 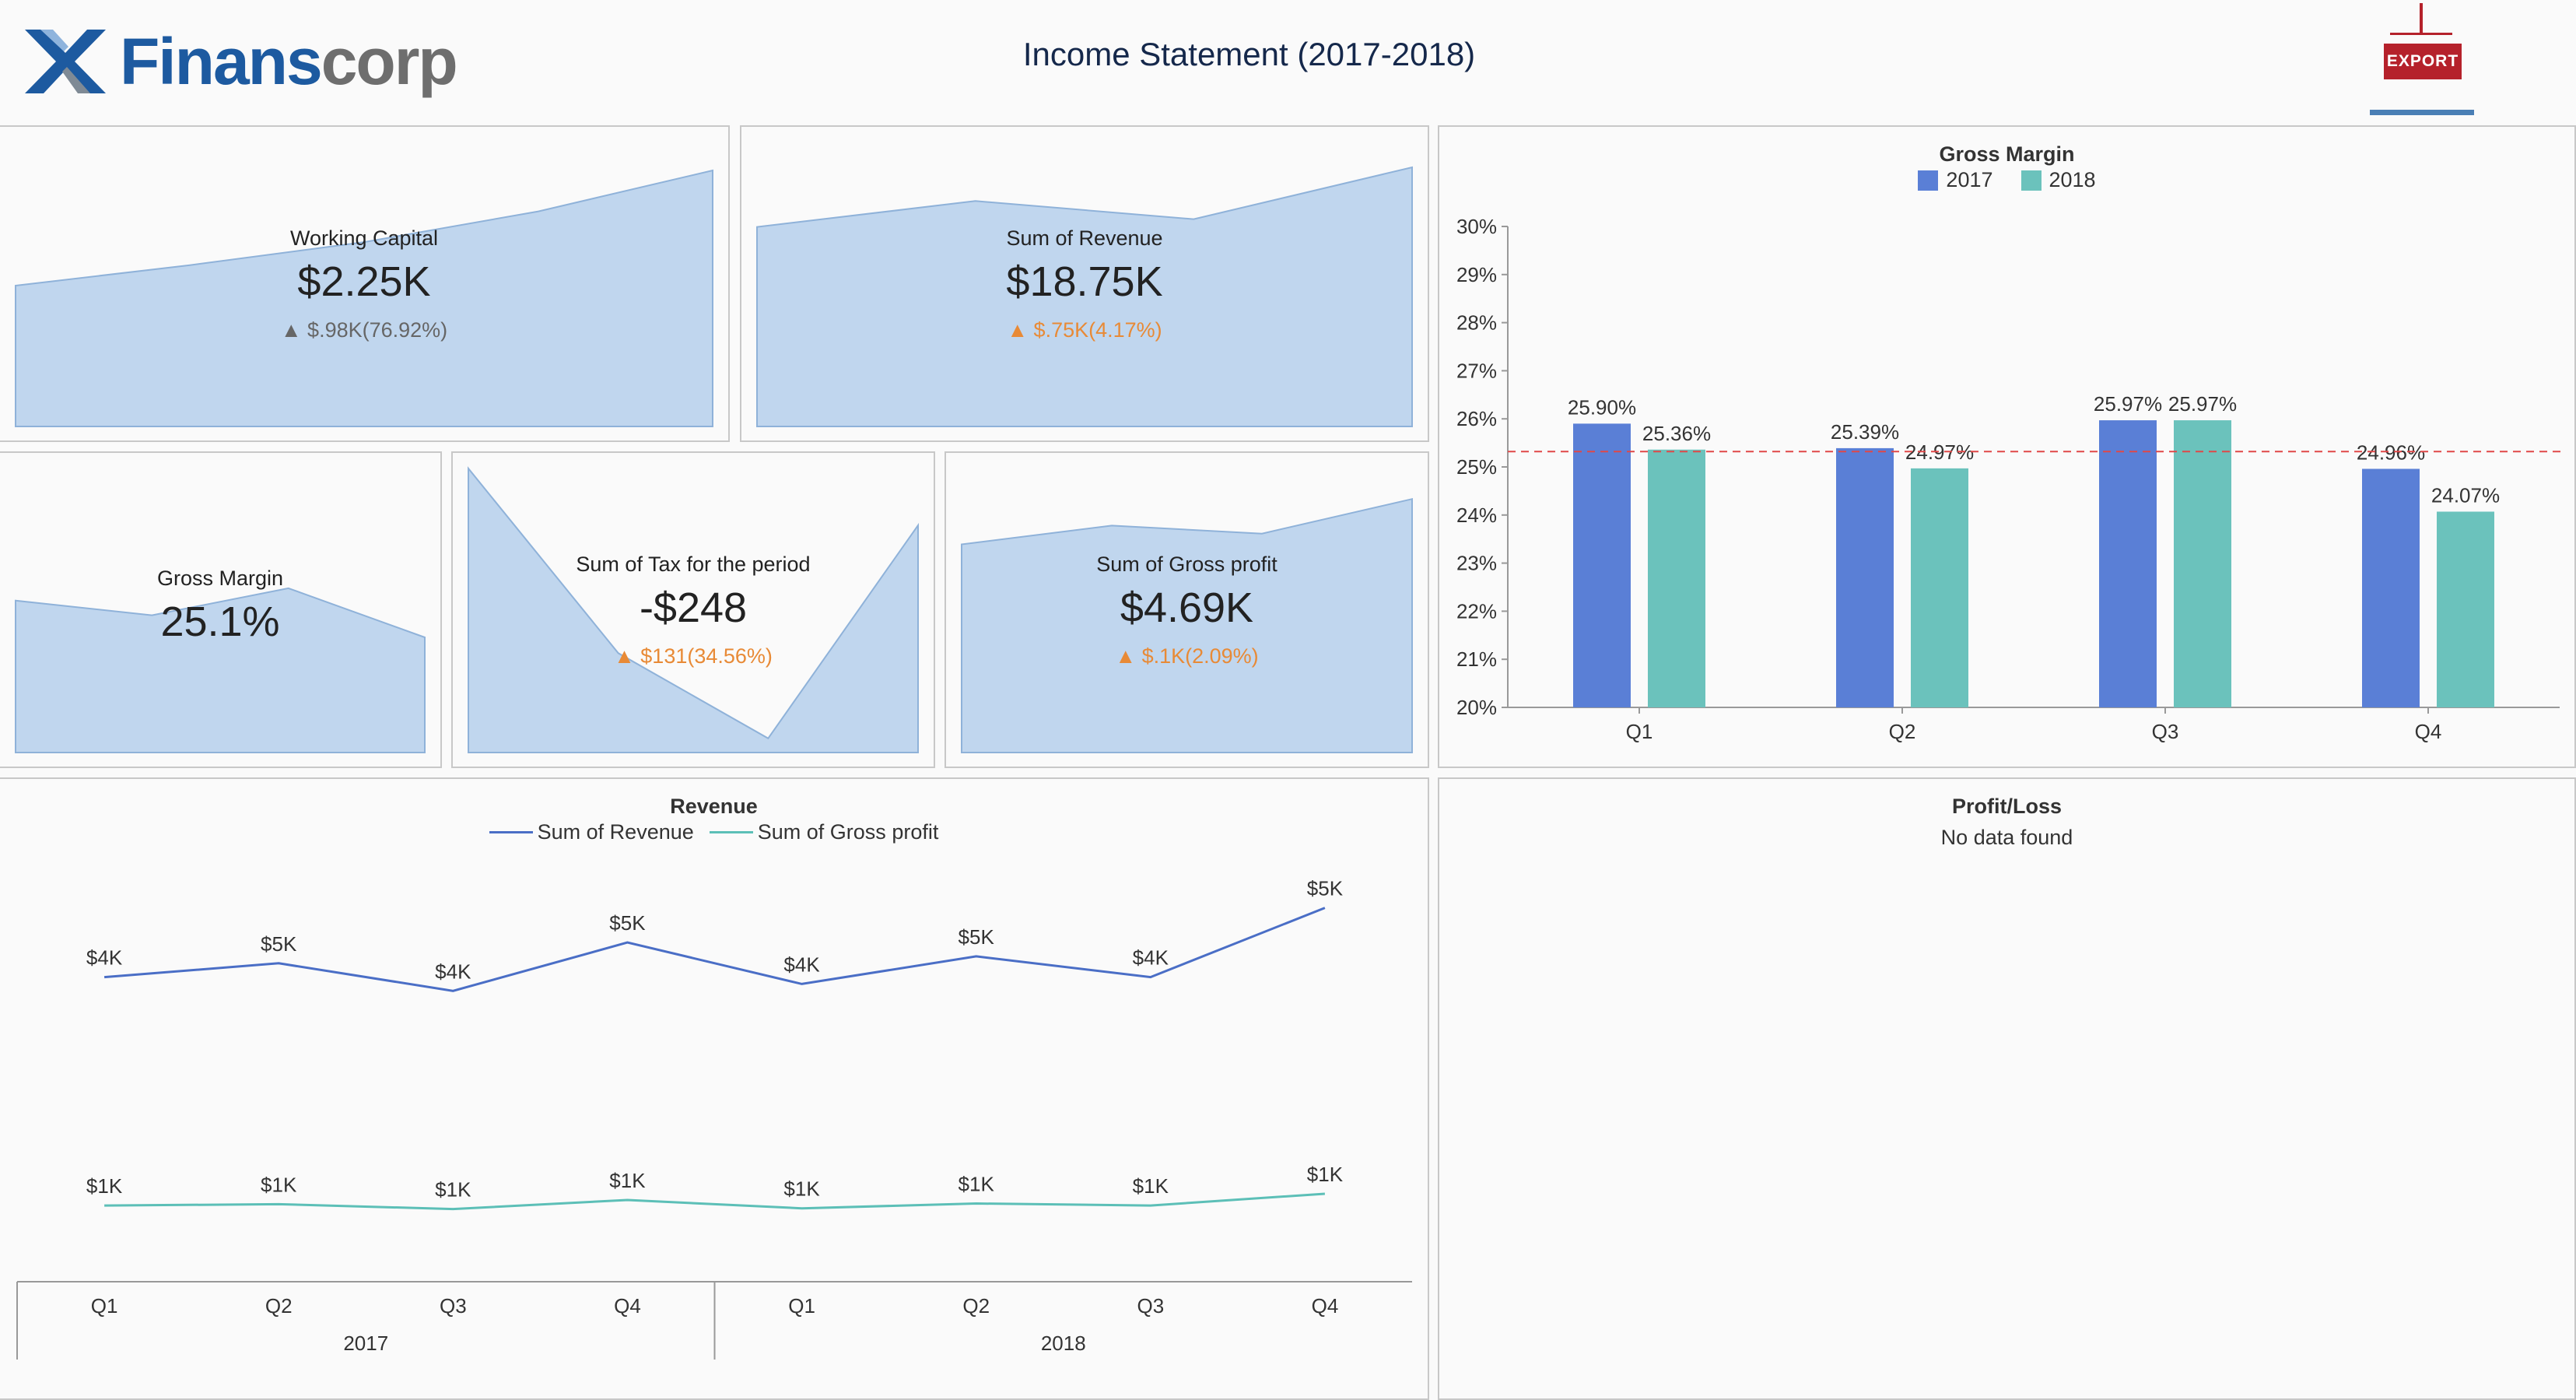 I want to click on x-group-label-2018: 2018, so click(x=1063, y=1343).